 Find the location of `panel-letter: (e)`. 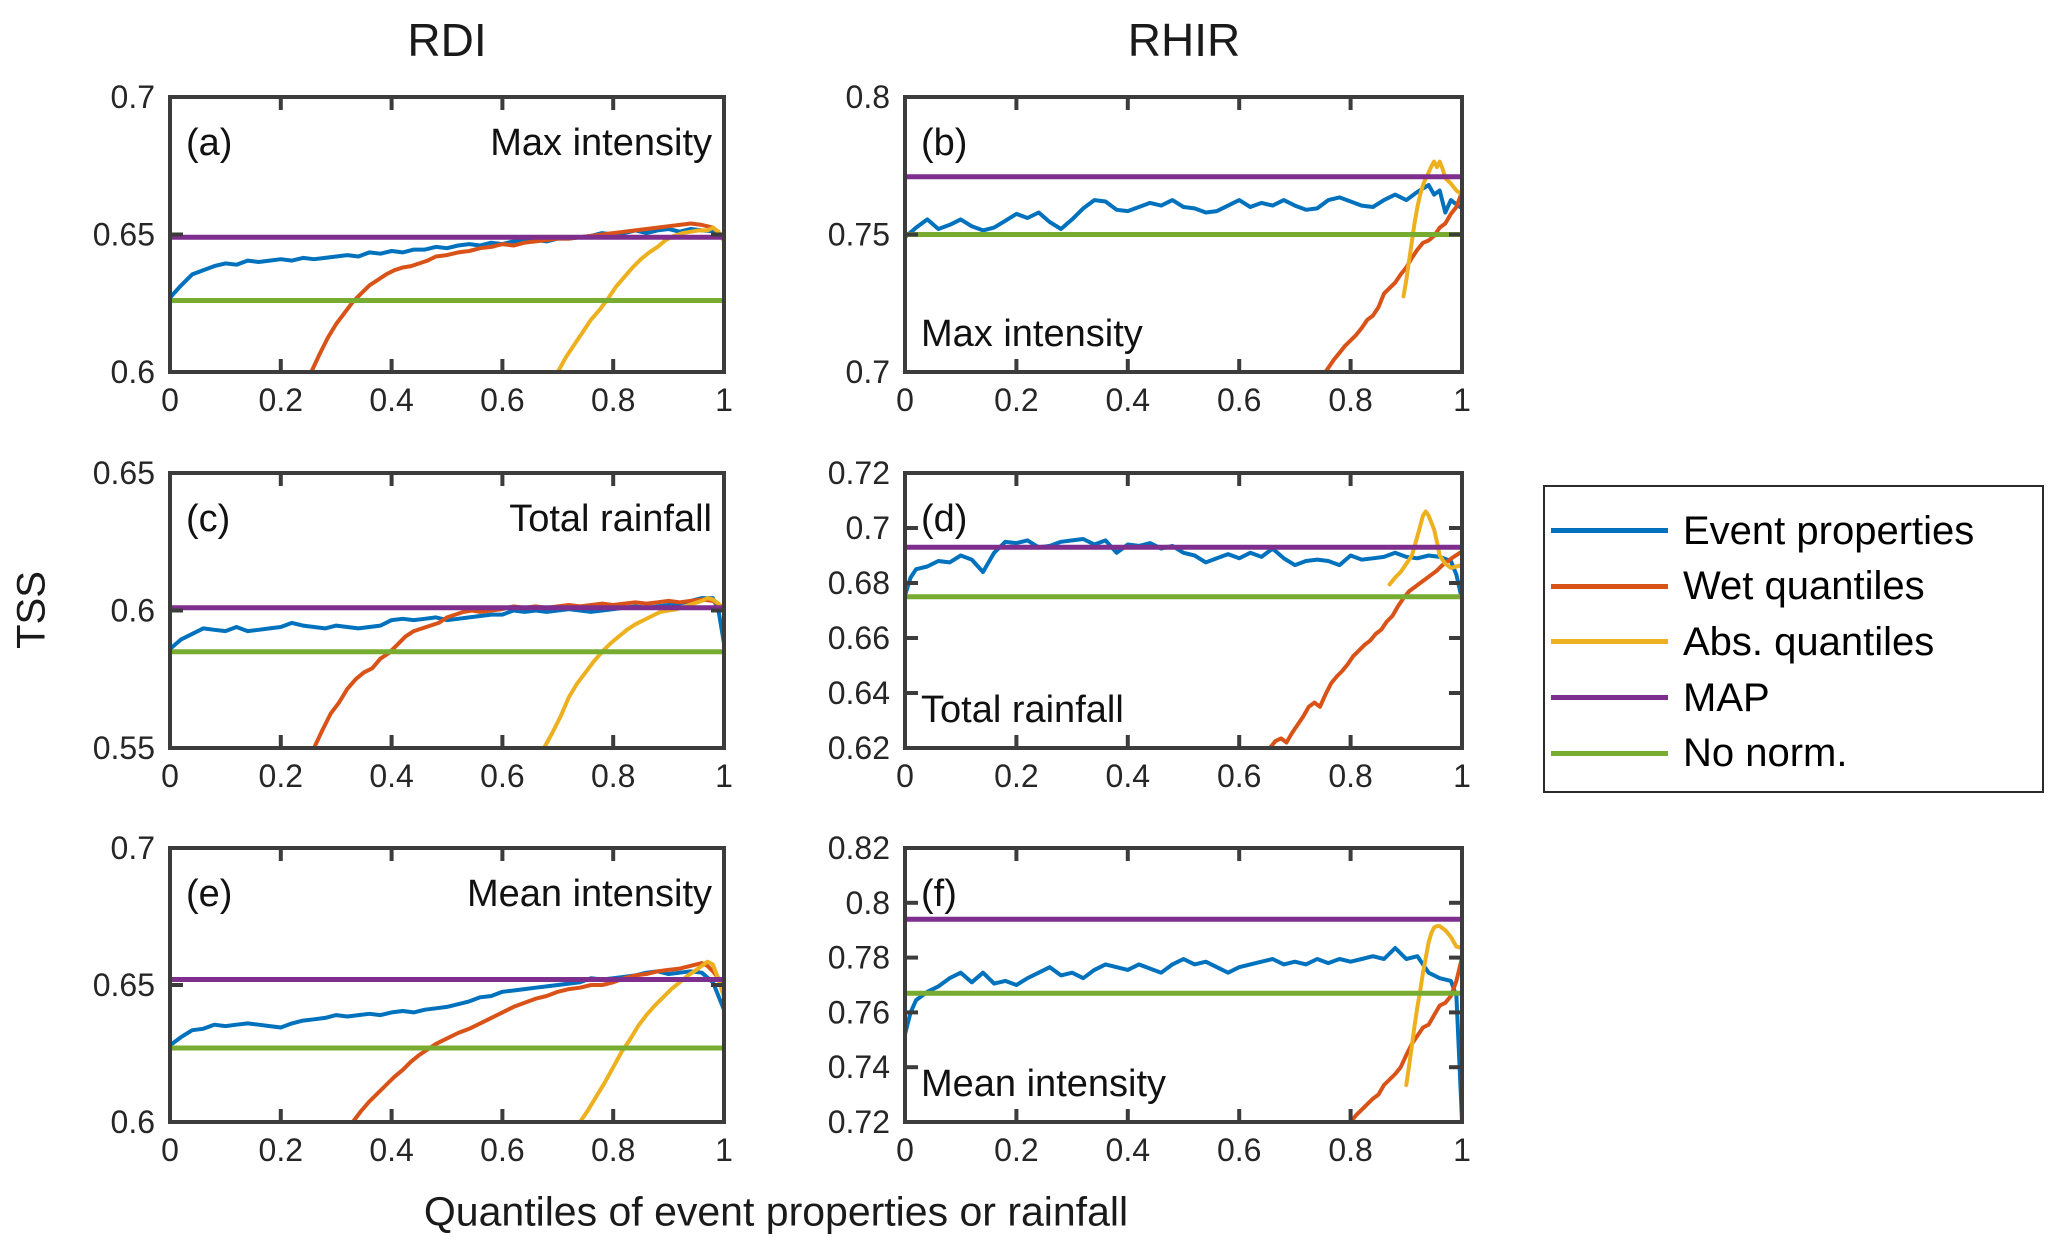

panel-letter: (e) is located at coordinates (209, 894).